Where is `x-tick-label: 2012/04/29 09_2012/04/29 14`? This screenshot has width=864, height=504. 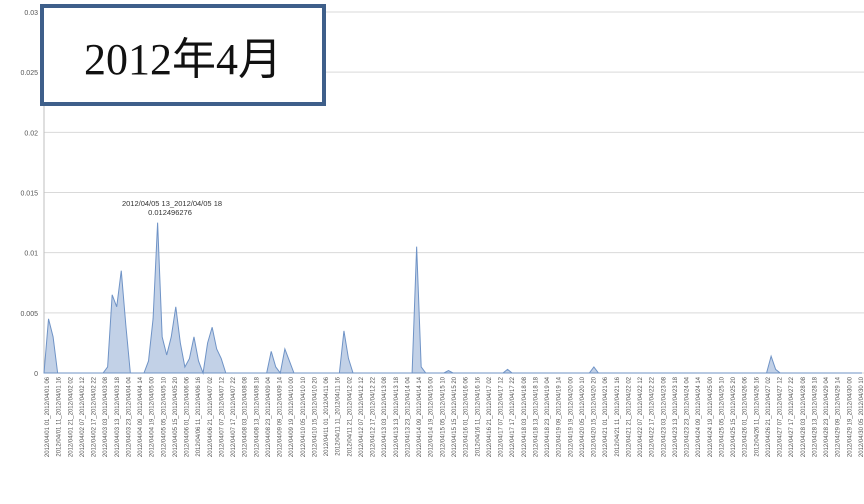
x-tick-label: 2012/04/29 09_2012/04/29 14 is located at coordinates (839, 416).